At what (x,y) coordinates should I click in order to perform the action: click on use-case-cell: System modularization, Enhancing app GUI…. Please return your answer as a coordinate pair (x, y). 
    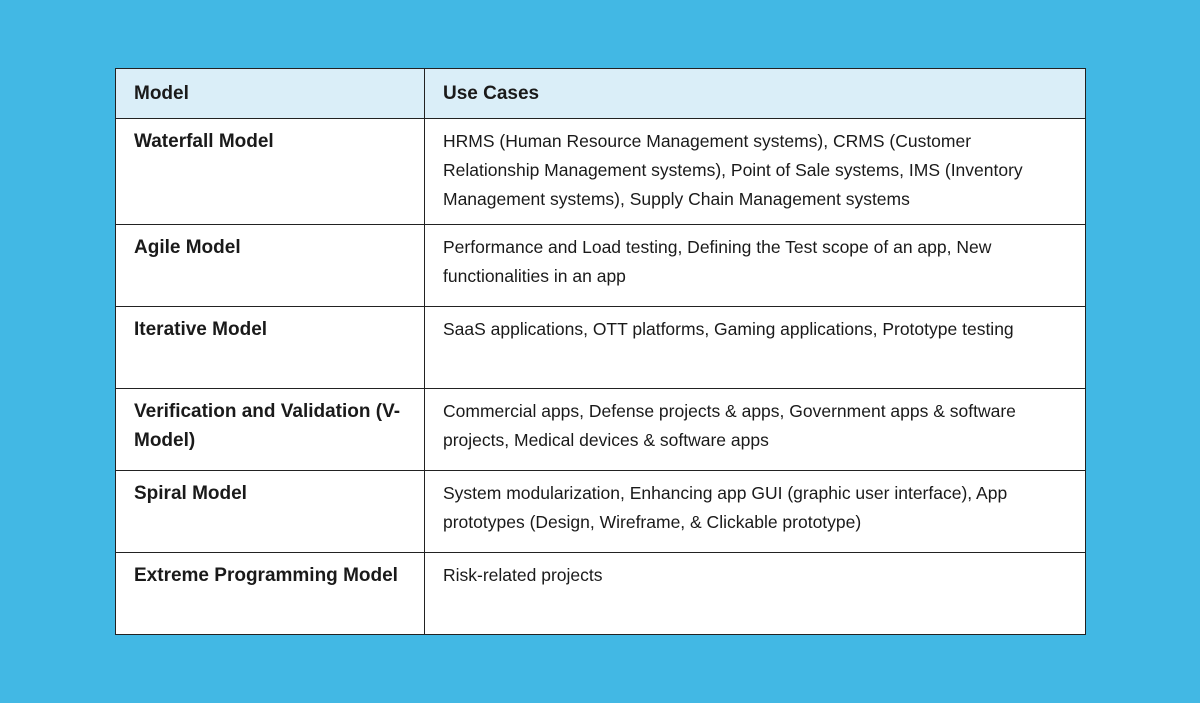
    Looking at the image, I should click on (755, 511).